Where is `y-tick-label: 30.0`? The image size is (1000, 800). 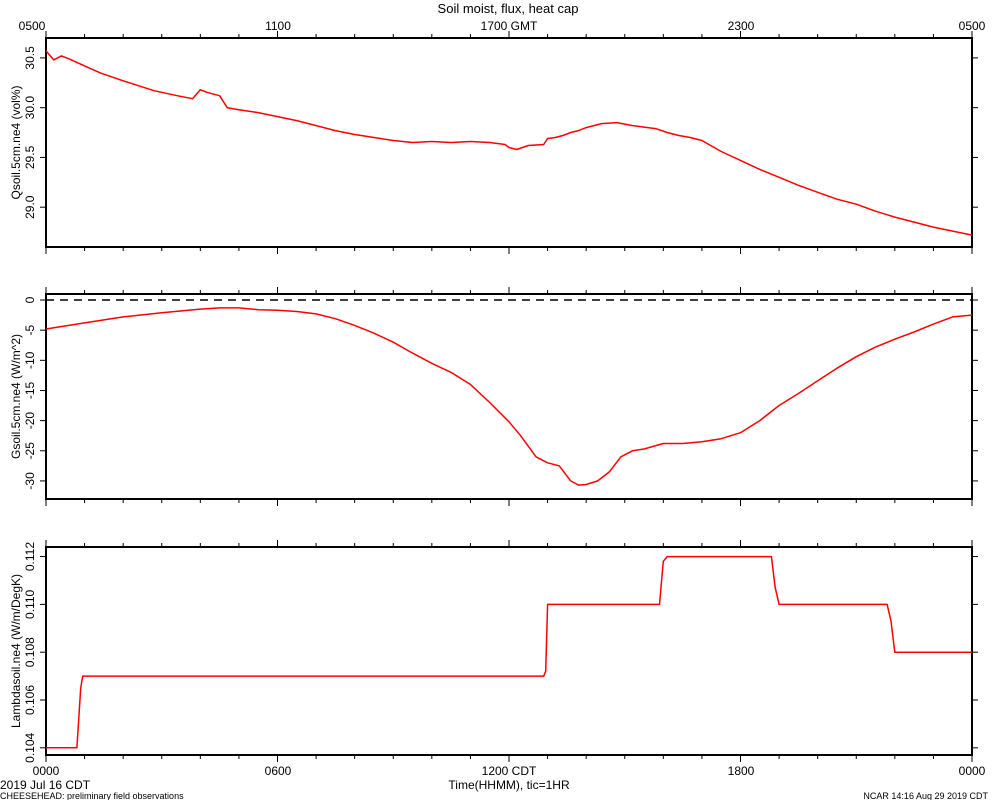
y-tick-label: 30.0 is located at coordinates (30, 108).